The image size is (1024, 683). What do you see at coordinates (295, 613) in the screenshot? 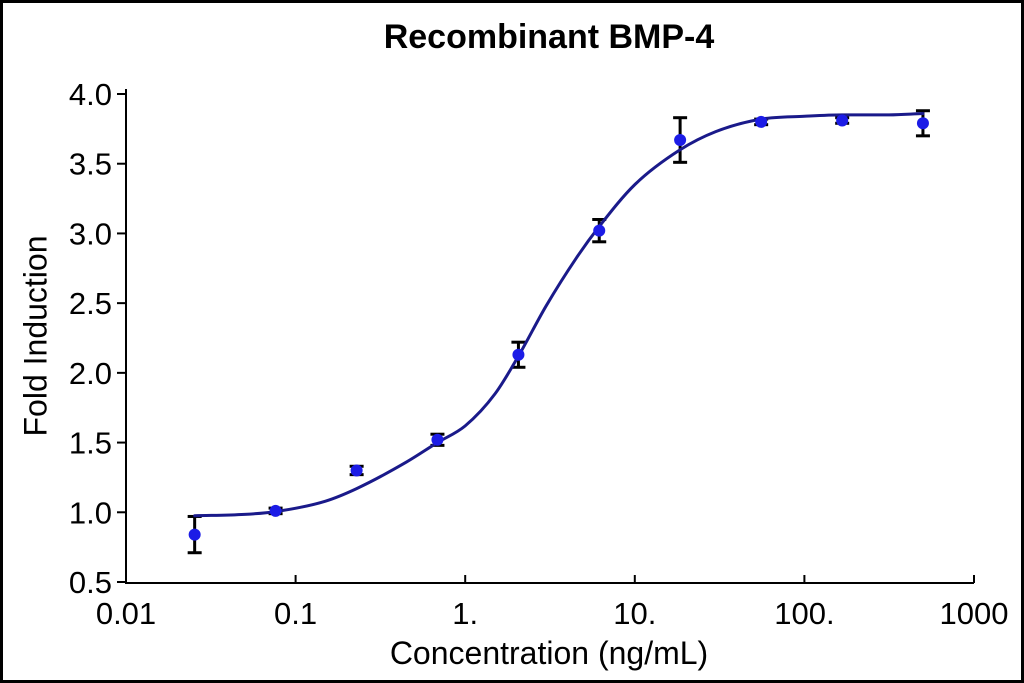
I see `x-tick-label: 0.1` at bounding box center [295, 613].